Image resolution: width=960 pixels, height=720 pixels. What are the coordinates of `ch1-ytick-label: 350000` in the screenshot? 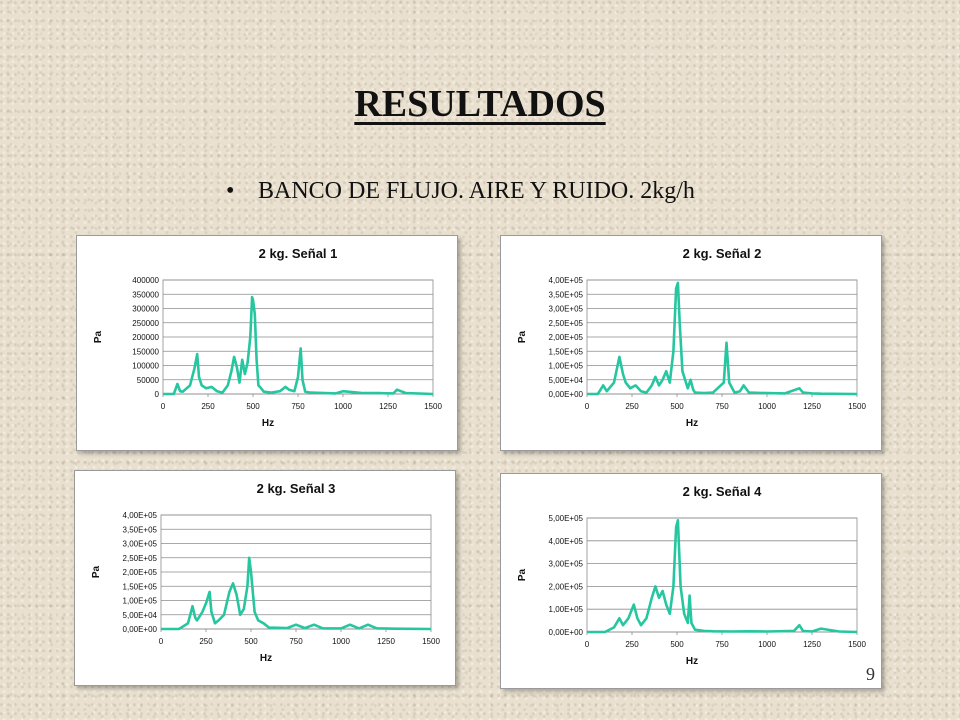 It's located at (145, 294).